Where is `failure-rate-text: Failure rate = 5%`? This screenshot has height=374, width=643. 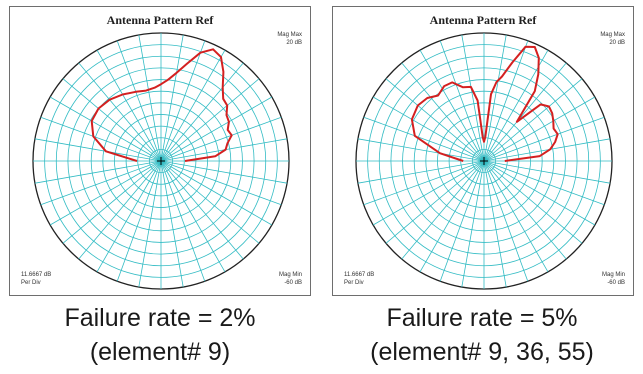 failure-rate-text: Failure rate = 5% is located at coordinates (482, 318).